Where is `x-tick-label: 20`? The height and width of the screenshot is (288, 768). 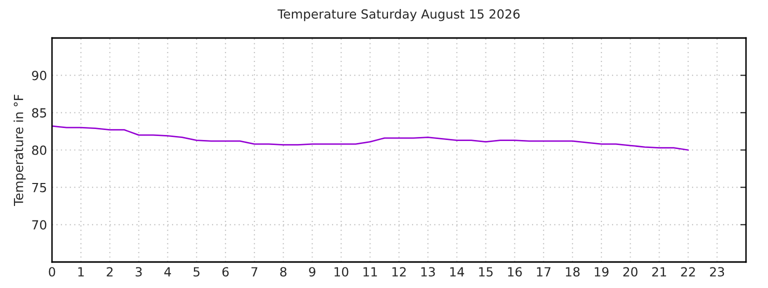
x-tick-label: 20 is located at coordinates (630, 272).